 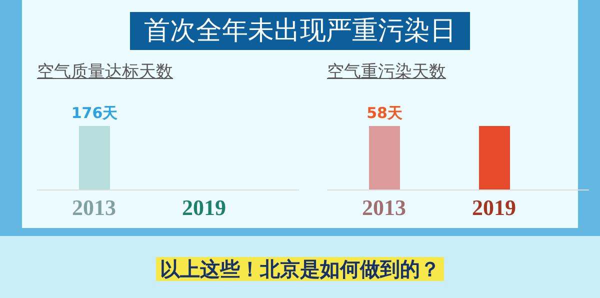 I want to click on data-label: 176天, so click(x=95, y=113).